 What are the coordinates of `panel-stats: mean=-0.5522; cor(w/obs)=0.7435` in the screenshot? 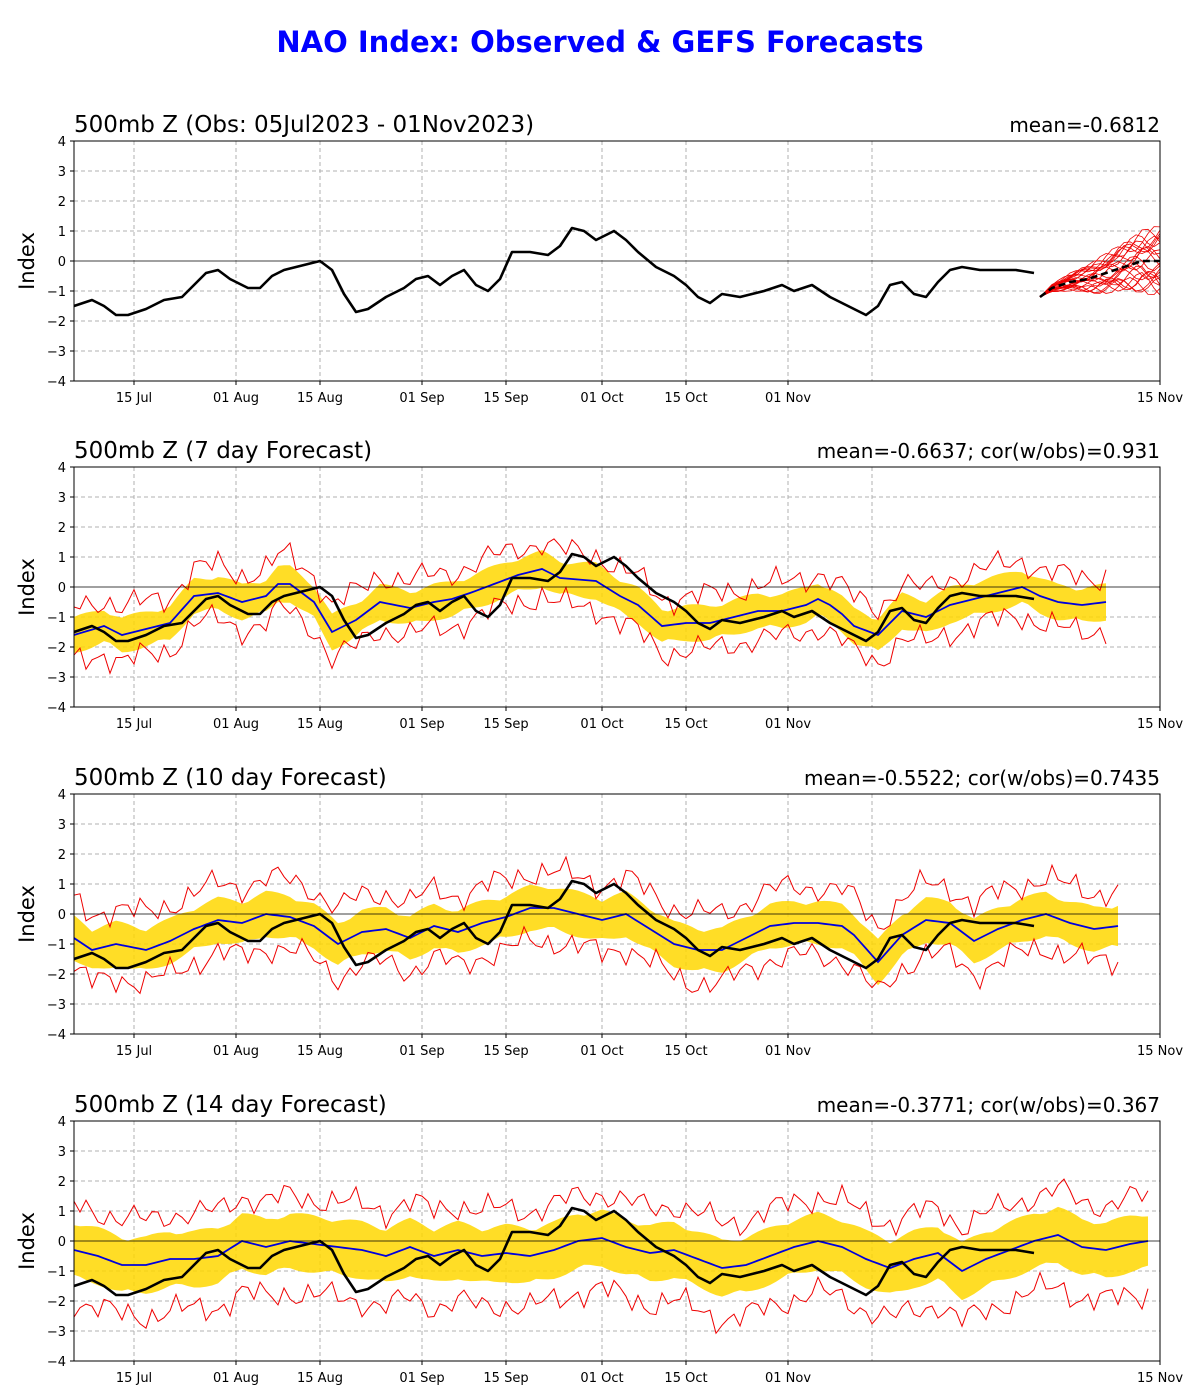 It's located at (982, 778).